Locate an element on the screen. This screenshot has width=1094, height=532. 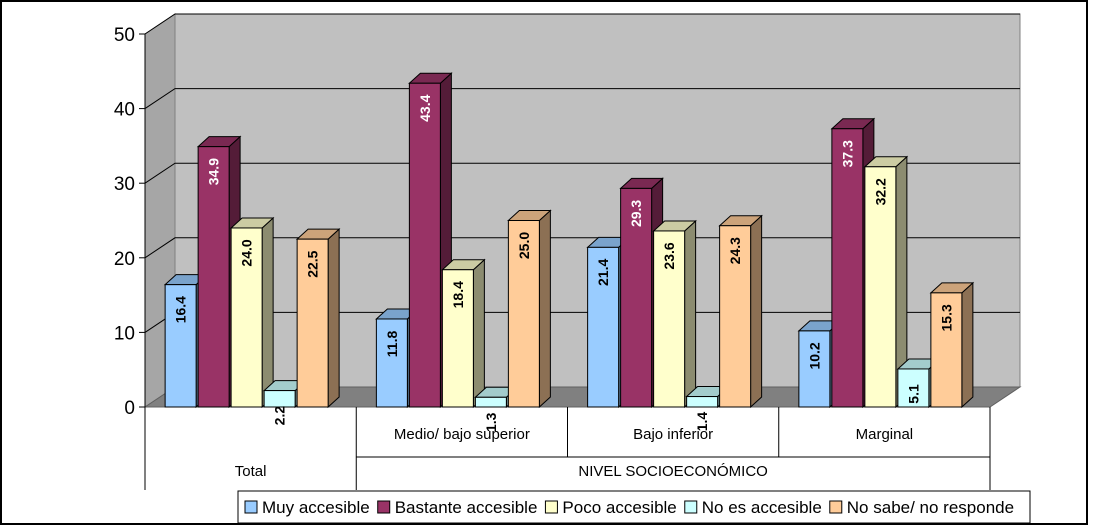
legend-entry: No es accesible is located at coordinates (762, 507).